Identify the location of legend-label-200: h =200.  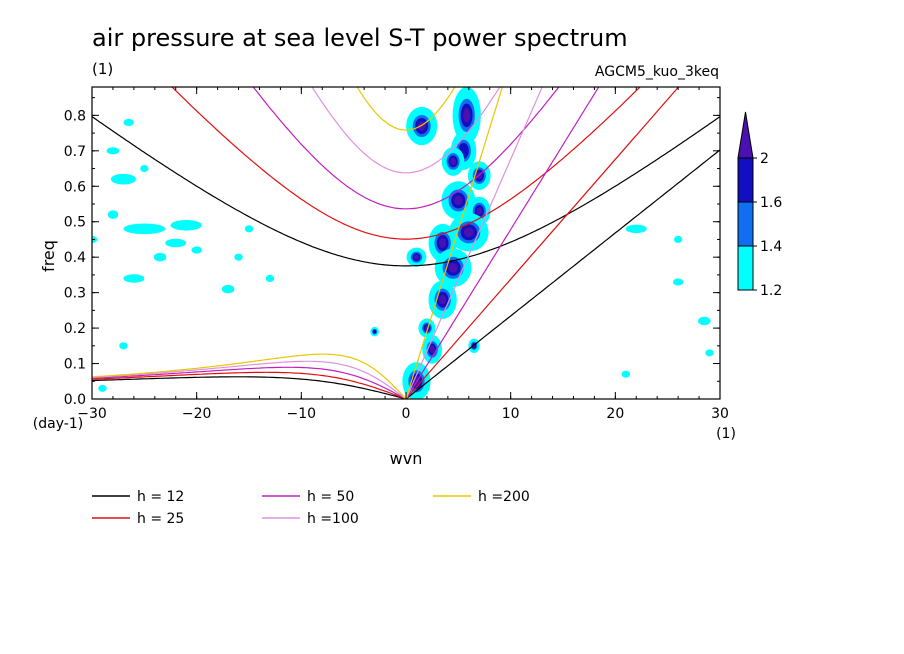
(504, 497).